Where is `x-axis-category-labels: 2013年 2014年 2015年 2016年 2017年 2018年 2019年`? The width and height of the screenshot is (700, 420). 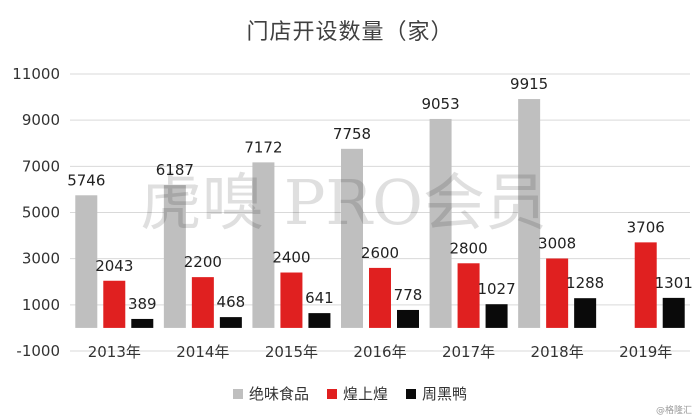
x-axis-category-labels: 2013年 2014年 2015年 2016年 2017年 2018年 2019年 is located at coordinates (380, 352).